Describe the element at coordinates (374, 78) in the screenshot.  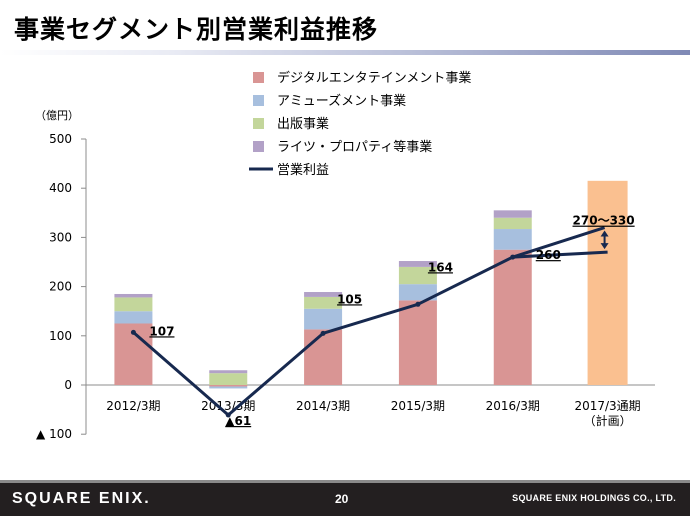
I see `legend-label: デジタルエンタテインメント事業` at that location.